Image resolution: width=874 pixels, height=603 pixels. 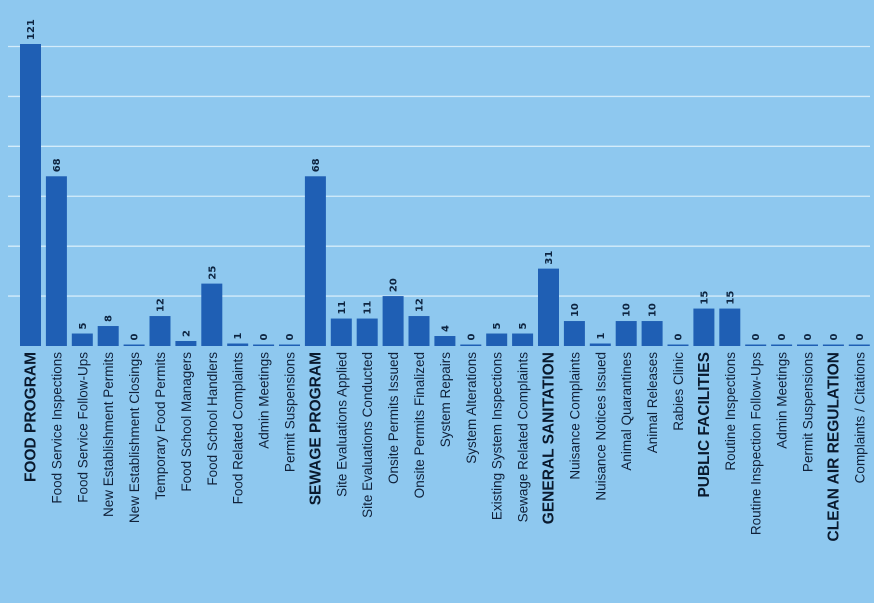 What do you see at coordinates (290, 337) in the screenshot?
I see `value-label-10: 0` at bounding box center [290, 337].